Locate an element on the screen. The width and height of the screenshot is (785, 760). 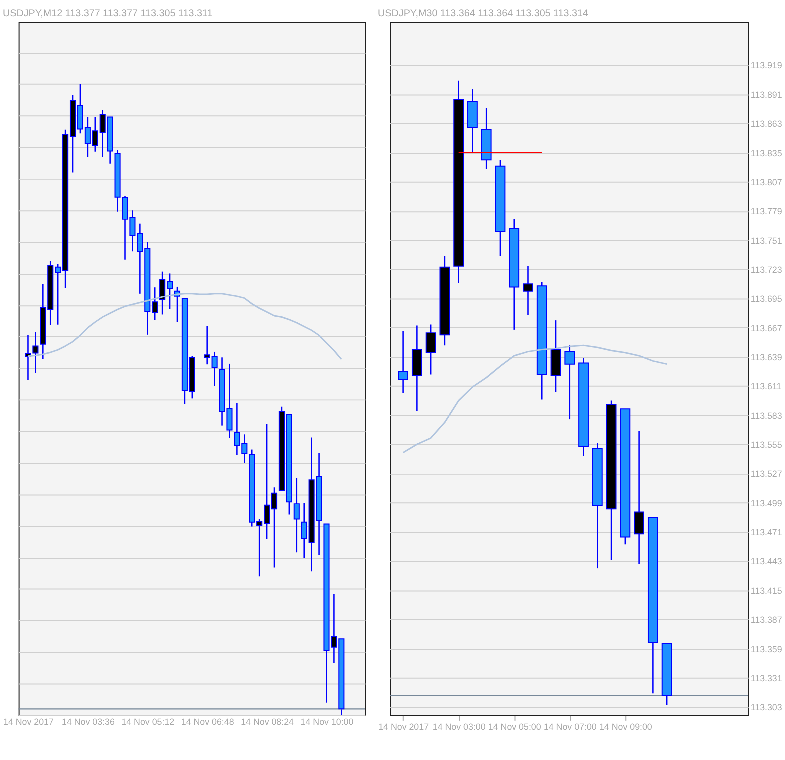
y-tick-label: 113.583 is located at coordinates (766, 415).